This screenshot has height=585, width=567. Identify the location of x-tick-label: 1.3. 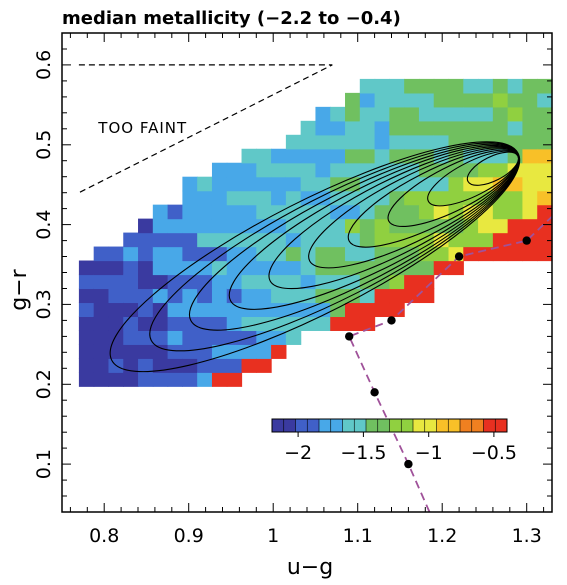
(527, 536).